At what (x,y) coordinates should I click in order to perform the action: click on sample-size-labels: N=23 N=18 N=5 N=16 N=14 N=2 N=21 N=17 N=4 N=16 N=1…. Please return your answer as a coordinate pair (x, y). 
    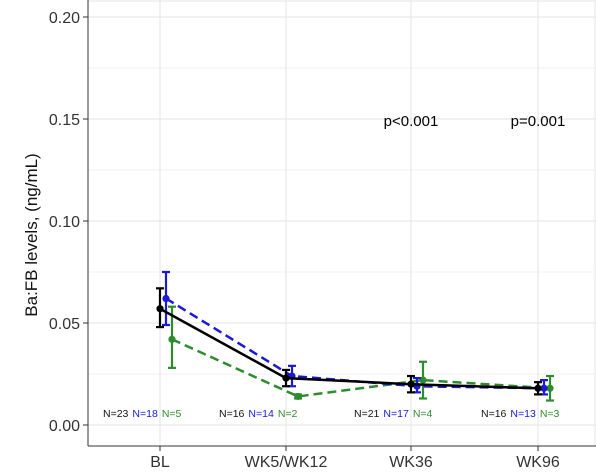
    Looking at the image, I should click on (331, 414).